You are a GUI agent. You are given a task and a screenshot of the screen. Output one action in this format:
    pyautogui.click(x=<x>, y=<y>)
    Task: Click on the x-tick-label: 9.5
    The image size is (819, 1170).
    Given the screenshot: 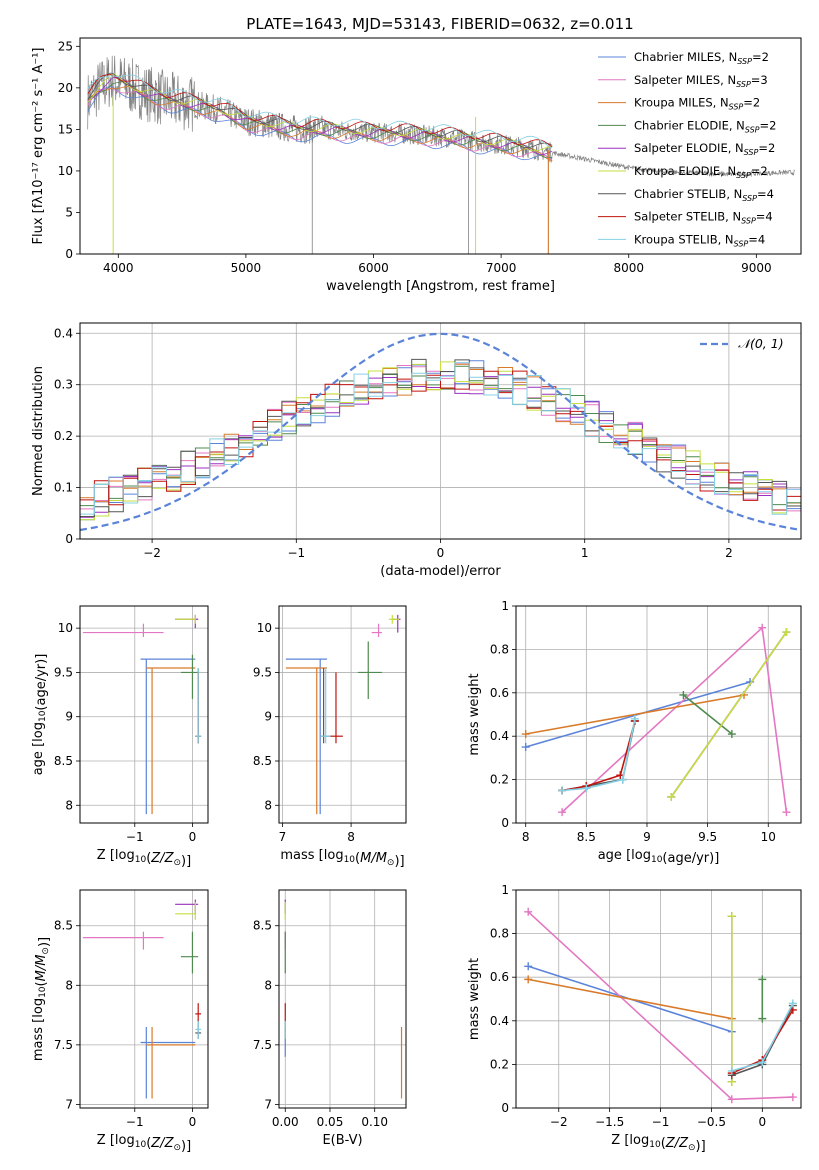 What is the action you would take?
    pyautogui.click(x=707, y=837)
    